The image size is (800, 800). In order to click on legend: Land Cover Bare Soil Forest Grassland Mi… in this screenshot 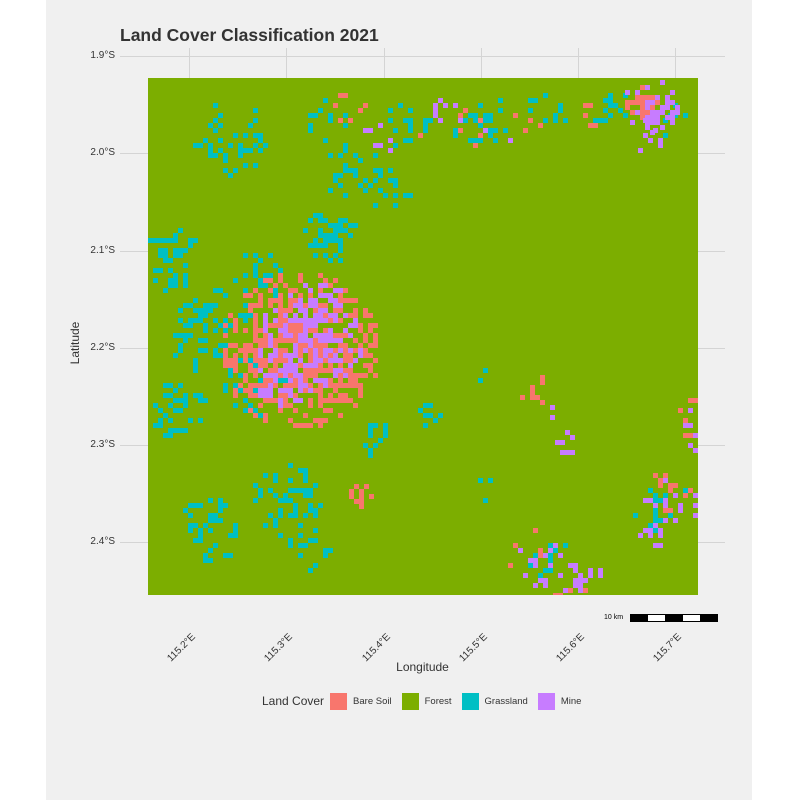, I will do `click(426, 701)`.